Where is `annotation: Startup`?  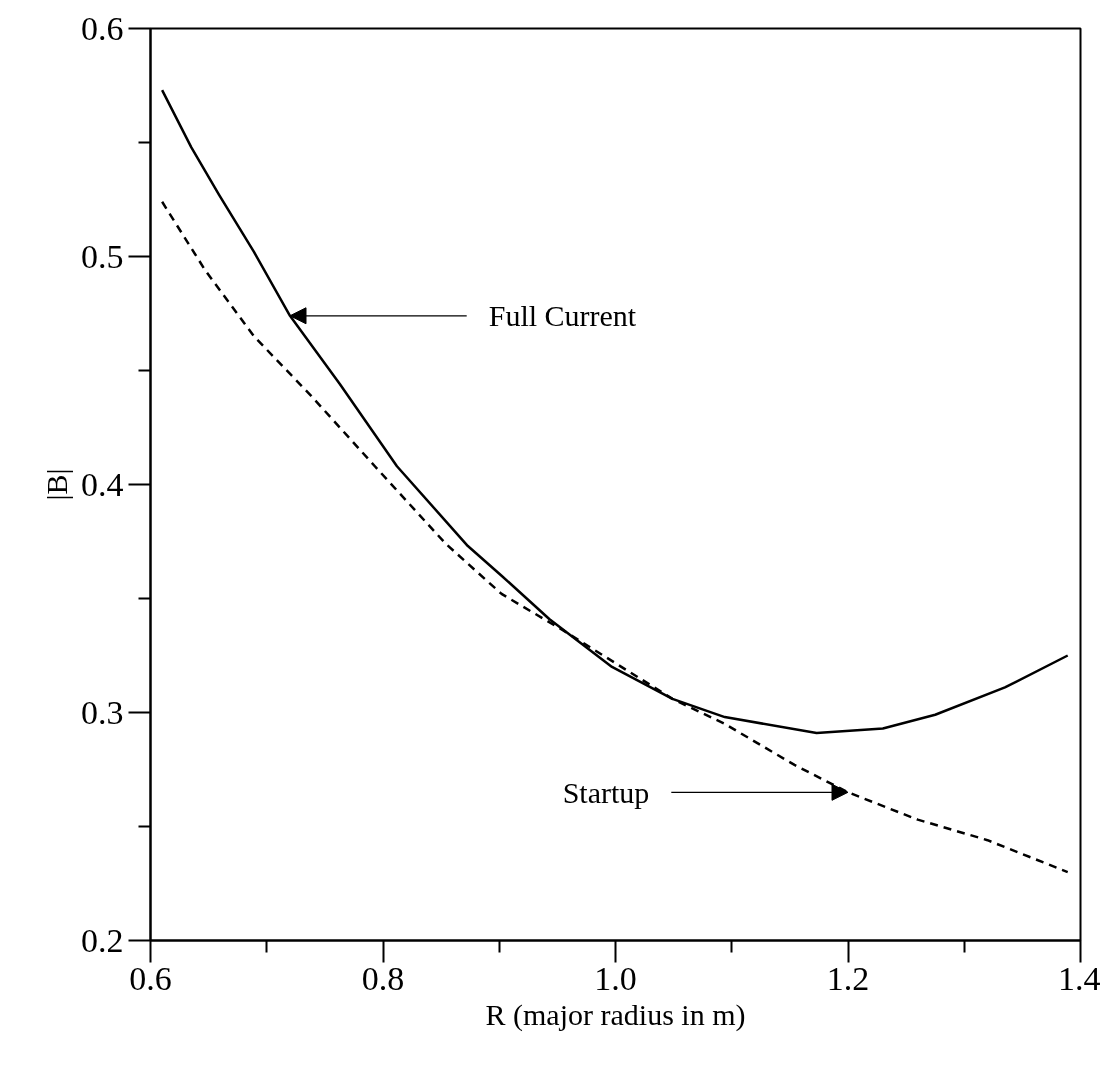 annotation: Startup is located at coordinates (606, 792).